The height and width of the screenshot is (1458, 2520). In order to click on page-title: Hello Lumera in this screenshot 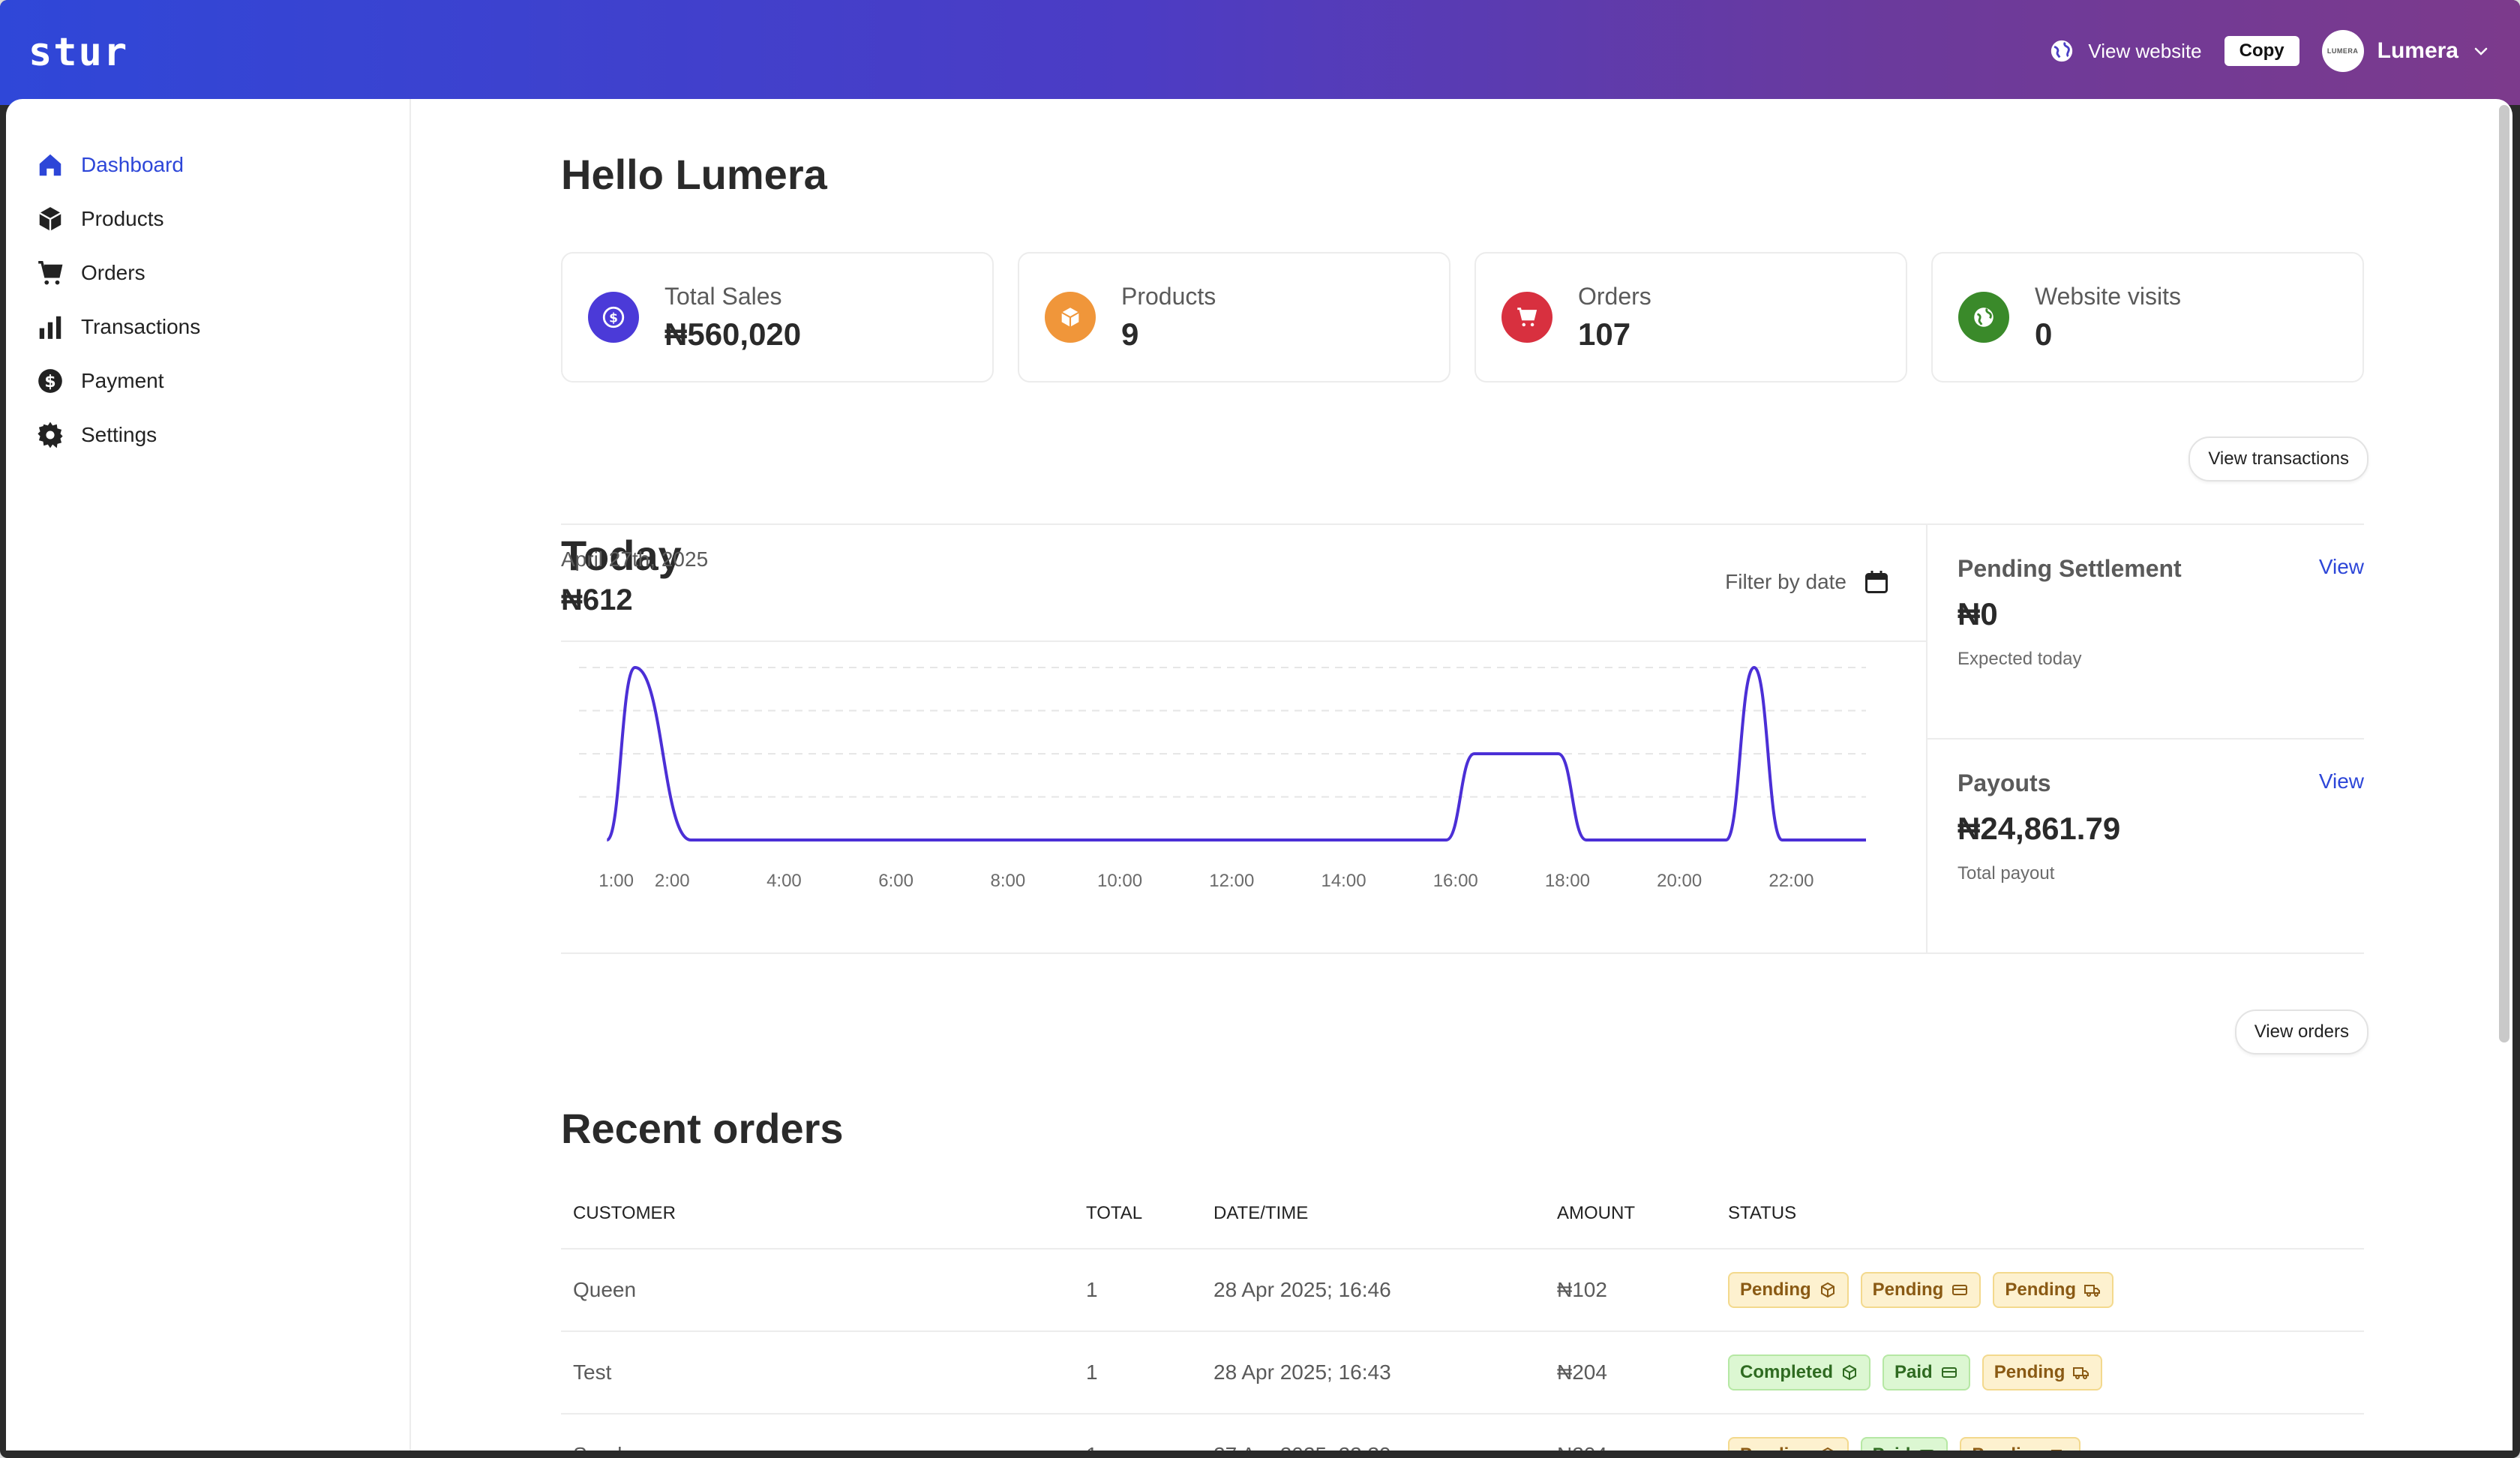, I will do `click(694, 174)`.